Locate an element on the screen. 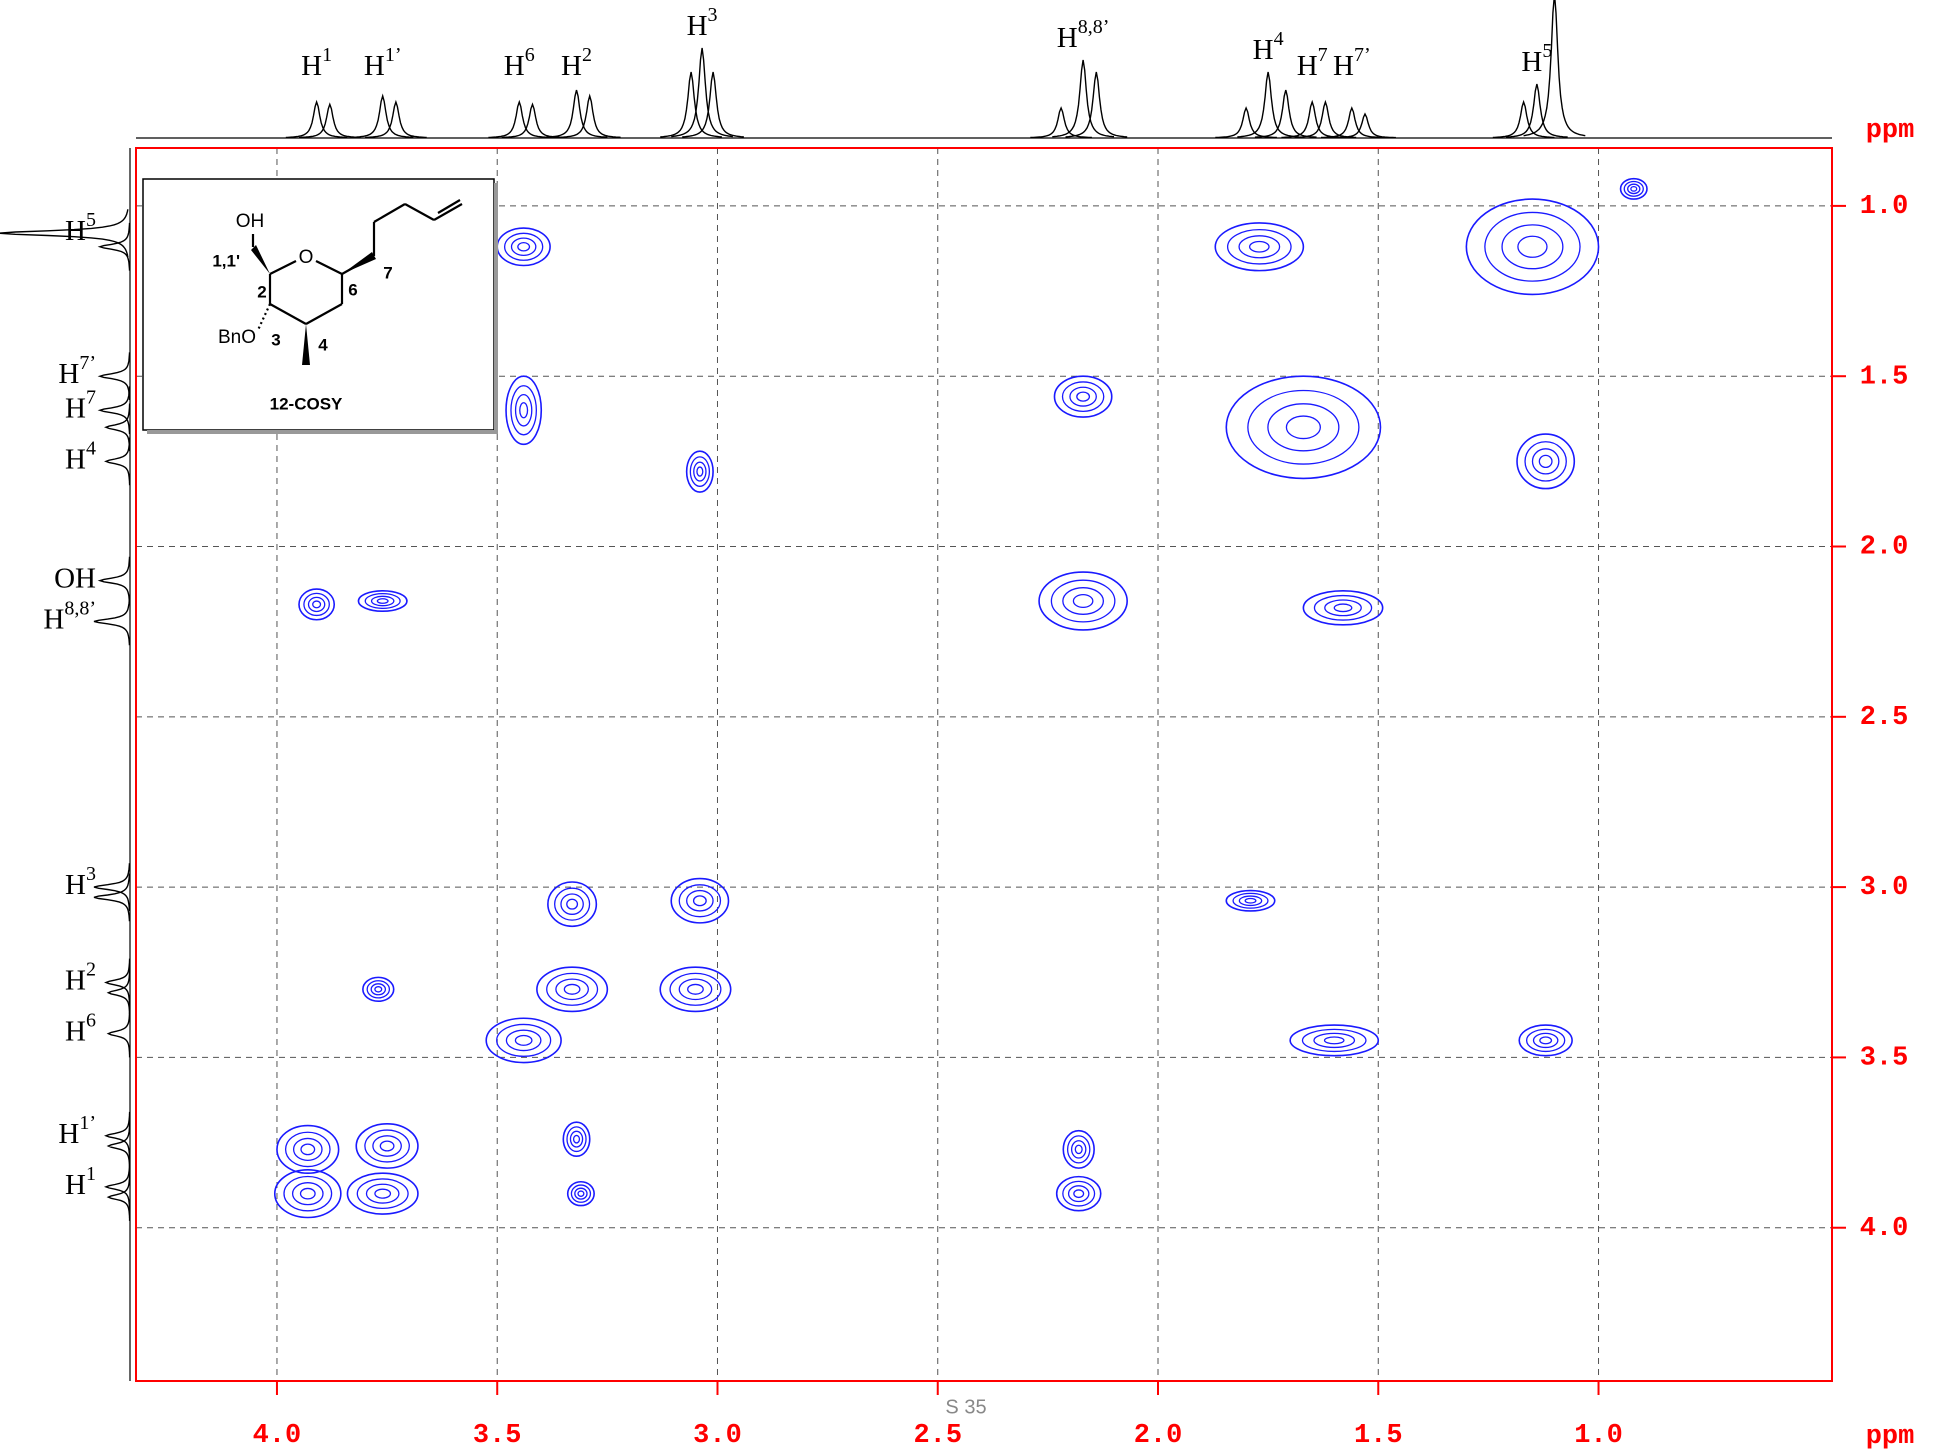 This screenshot has height=1455, width=1937. atom-label: 2 is located at coordinates (261, 291).